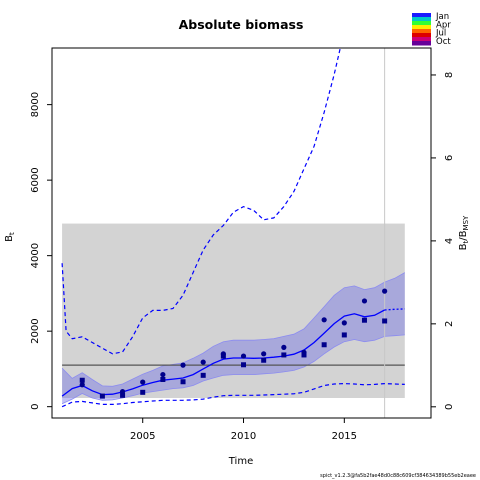  I want to click on chart-title: Absolute biomass, so click(241, 24).